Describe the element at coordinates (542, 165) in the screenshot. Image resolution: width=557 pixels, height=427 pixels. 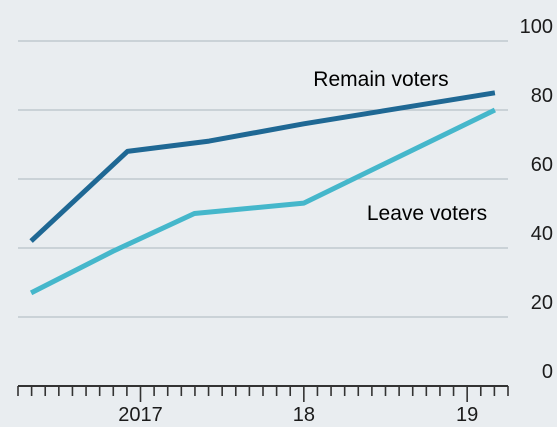
I see `y-tick-label: 60` at that location.